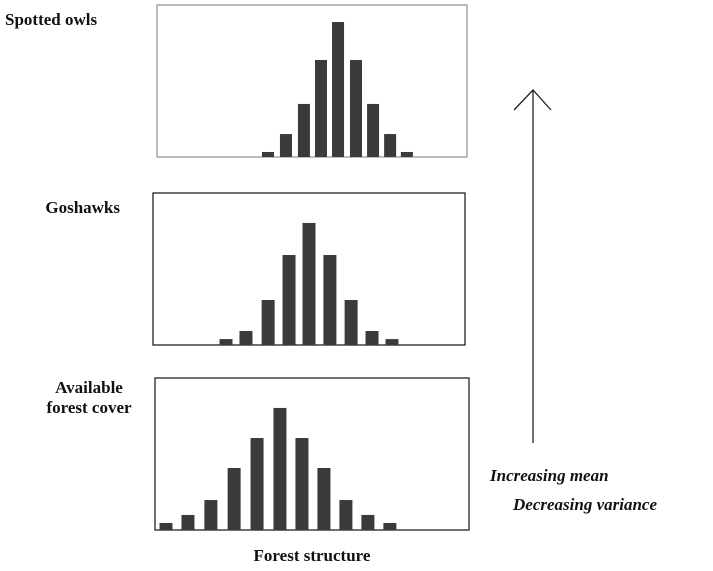  I want to click on annotation: Increasing mean, so click(549, 475).